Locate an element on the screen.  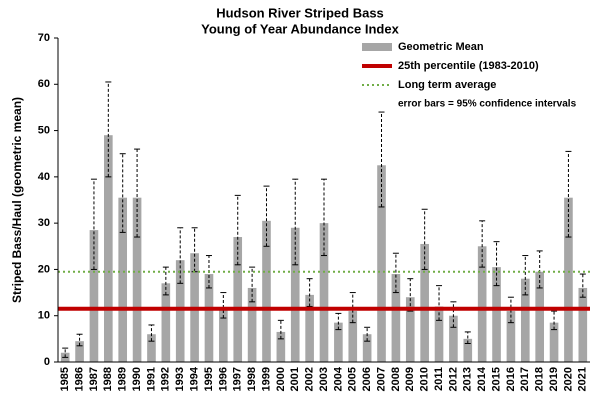
x-tick-label: 2019 is located at coordinates (554, 379).